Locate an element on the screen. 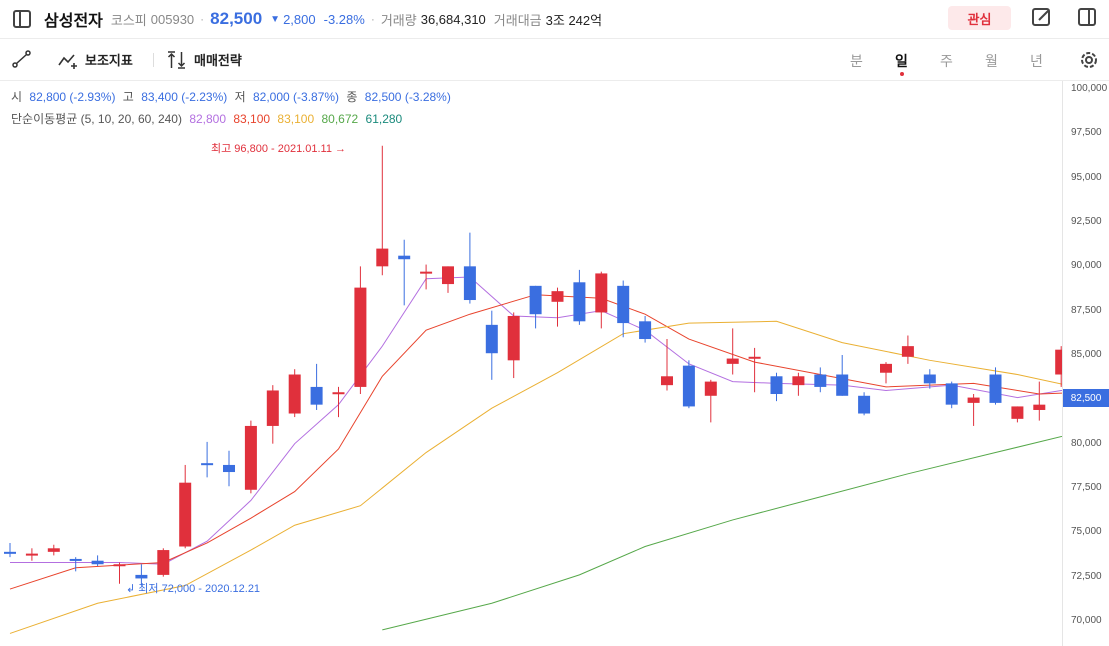 The width and height of the screenshot is (1109, 646). toolbar-divider is located at coordinates (153, 60).